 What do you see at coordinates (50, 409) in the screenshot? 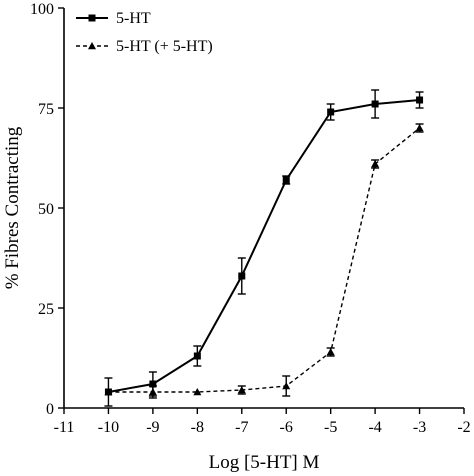
I see `y-tick-label: 0` at bounding box center [50, 409].